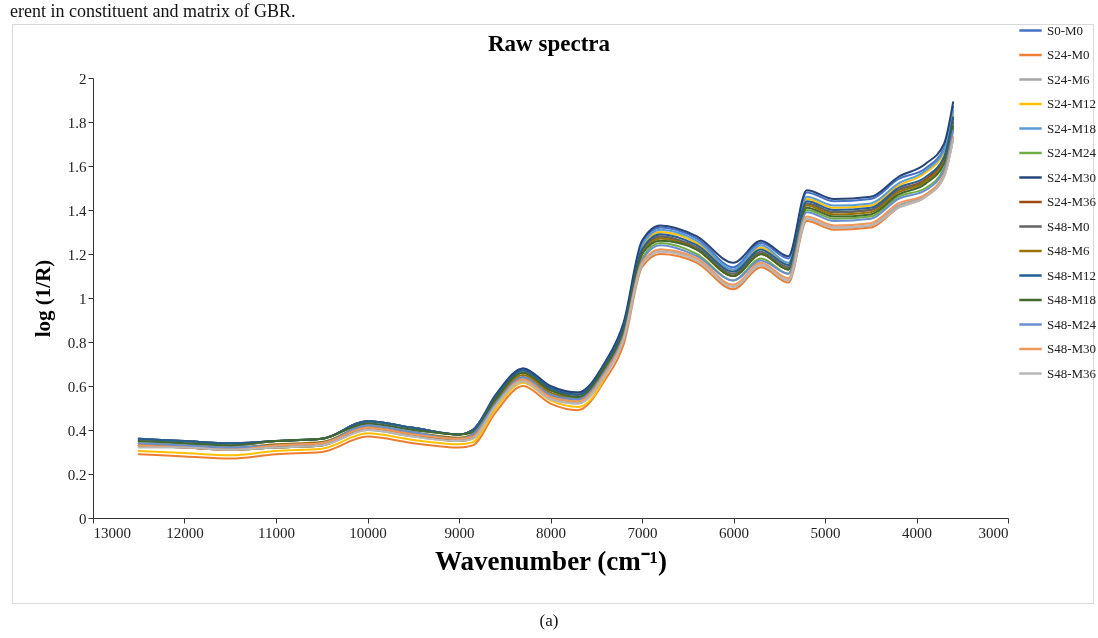  What do you see at coordinates (1072, 373) in the screenshot?
I see `legend-label: S48-M36` at bounding box center [1072, 373].